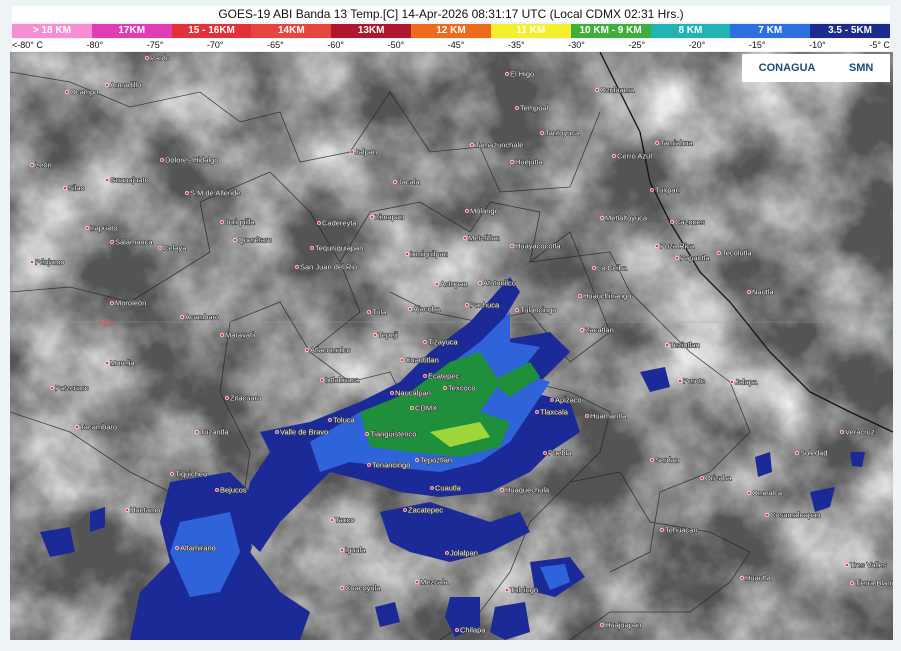  Describe the element at coordinates (568, 400) in the screenshot. I see `city-label: Apizaco` at that location.